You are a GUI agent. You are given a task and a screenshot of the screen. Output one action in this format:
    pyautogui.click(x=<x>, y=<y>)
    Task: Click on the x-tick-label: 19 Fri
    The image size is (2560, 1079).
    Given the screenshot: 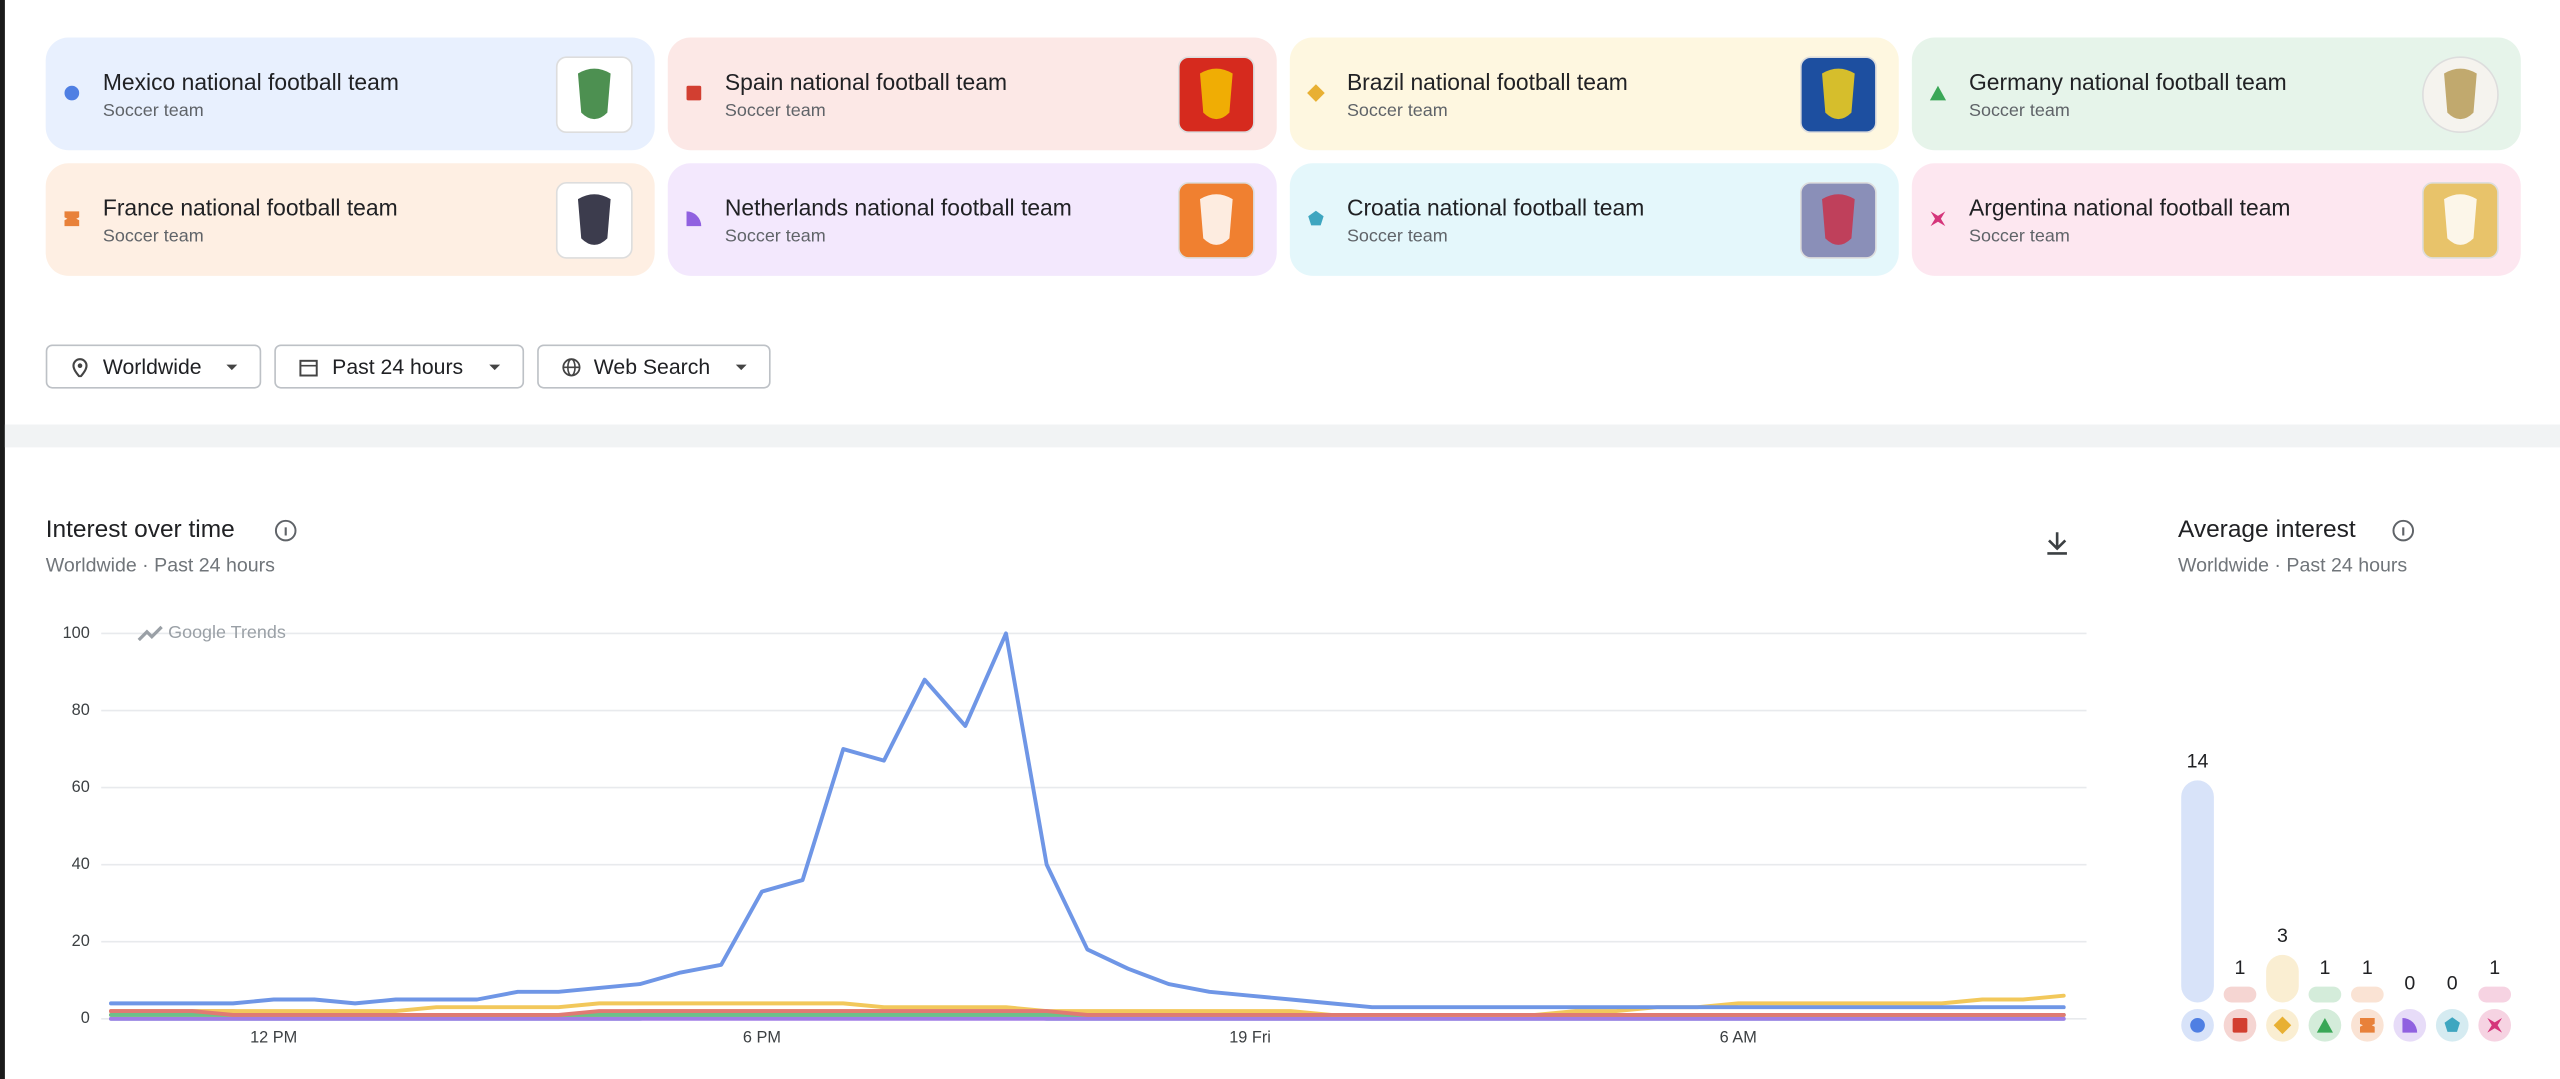 What is the action you would take?
    pyautogui.click(x=1250, y=1038)
    